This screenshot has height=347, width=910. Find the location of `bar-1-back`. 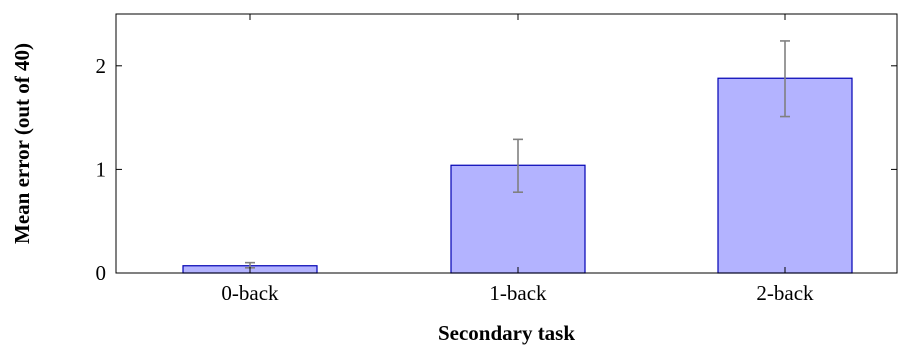

bar-1-back is located at coordinates (518, 219).